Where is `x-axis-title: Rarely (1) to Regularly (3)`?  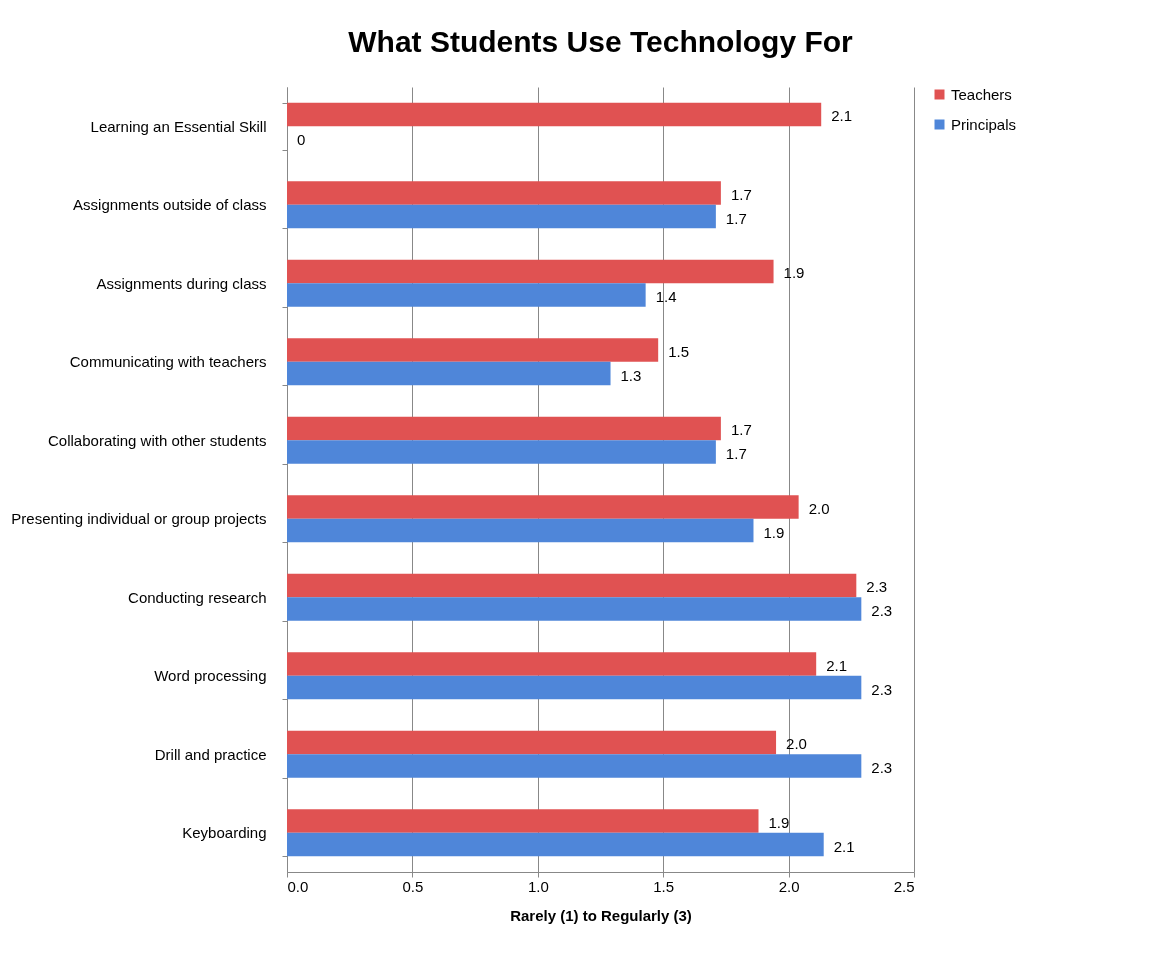 x-axis-title: Rarely (1) to Regularly (3) is located at coordinates (601, 915).